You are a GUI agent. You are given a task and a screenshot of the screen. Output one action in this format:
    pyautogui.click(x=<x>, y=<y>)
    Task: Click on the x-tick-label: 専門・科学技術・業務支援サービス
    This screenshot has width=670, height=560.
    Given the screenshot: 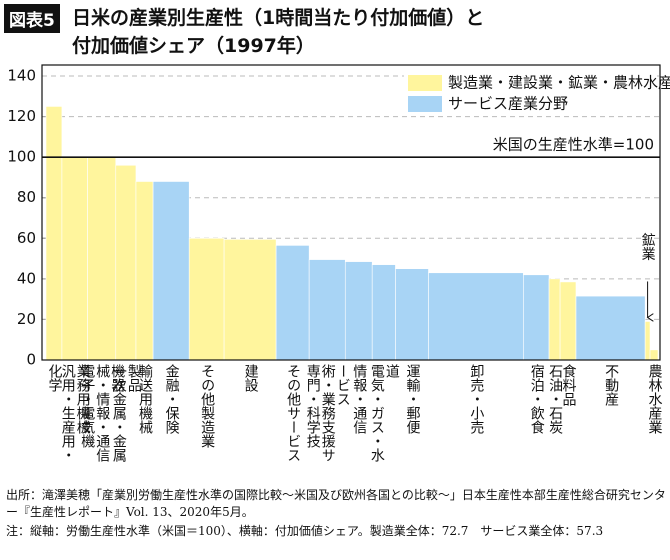 What is the action you would take?
    pyautogui.click(x=327, y=413)
    